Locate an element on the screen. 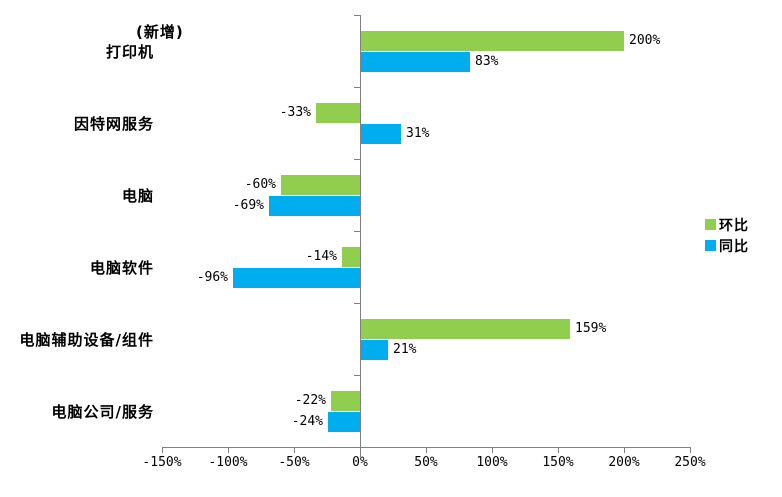  x-tick-label: -50% is located at coordinates (294, 462).